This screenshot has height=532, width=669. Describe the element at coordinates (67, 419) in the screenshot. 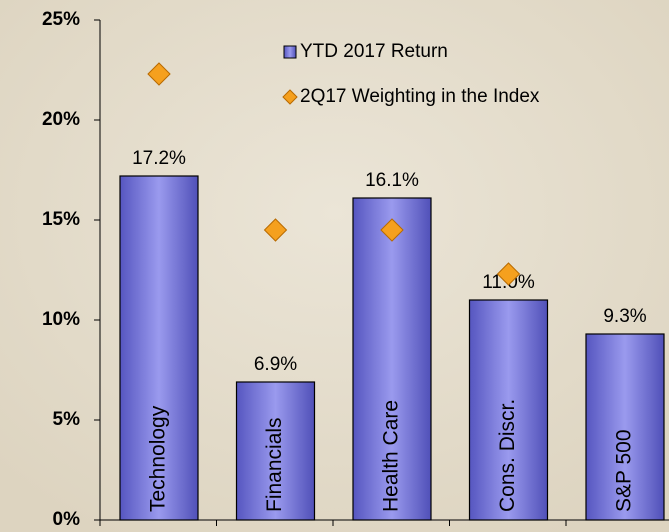

I see `y-tick-label: 5%` at that location.